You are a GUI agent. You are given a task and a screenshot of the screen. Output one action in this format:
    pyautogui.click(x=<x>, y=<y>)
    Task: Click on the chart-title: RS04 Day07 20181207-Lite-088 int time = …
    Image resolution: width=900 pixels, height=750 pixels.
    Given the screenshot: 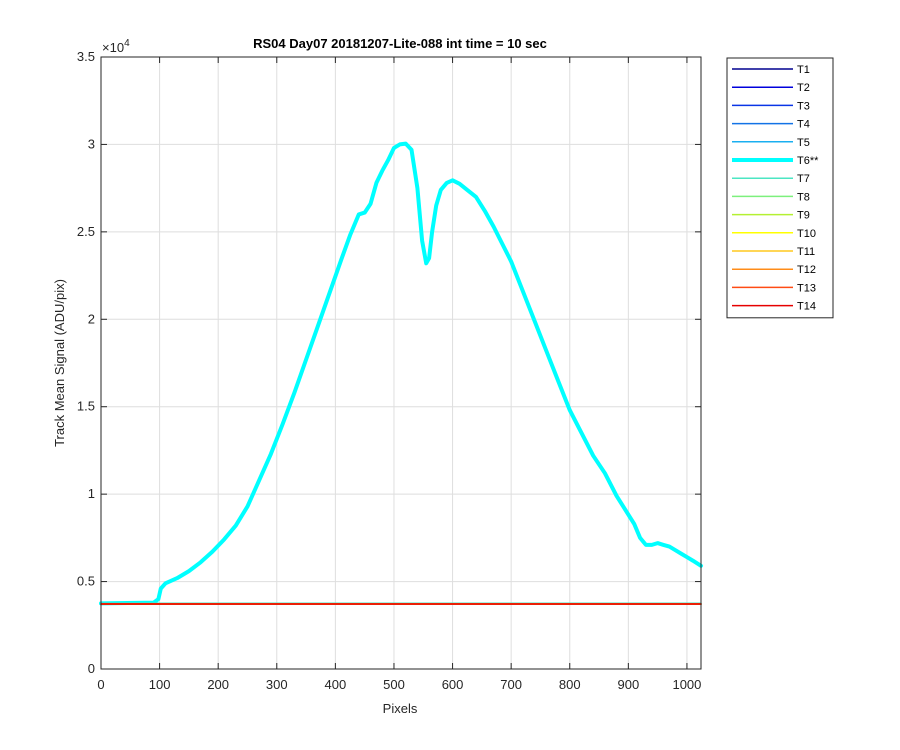 What is the action you would take?
    pyautogui.click(x=400, y=43)
    